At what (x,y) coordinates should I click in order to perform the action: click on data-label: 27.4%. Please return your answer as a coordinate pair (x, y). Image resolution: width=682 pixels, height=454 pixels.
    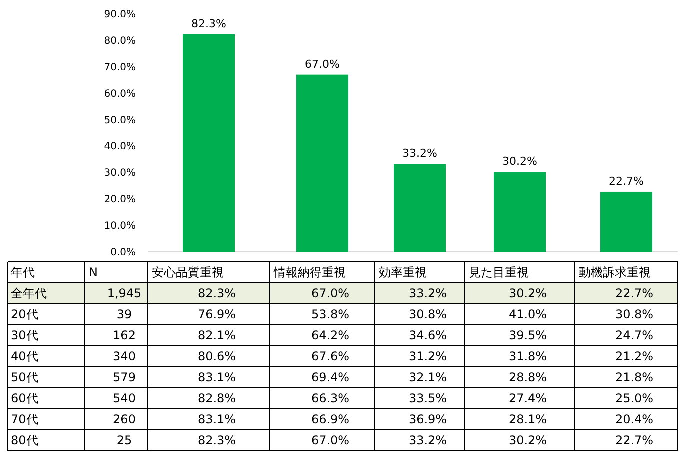
    Looking at the image, I should click on (528, 399).